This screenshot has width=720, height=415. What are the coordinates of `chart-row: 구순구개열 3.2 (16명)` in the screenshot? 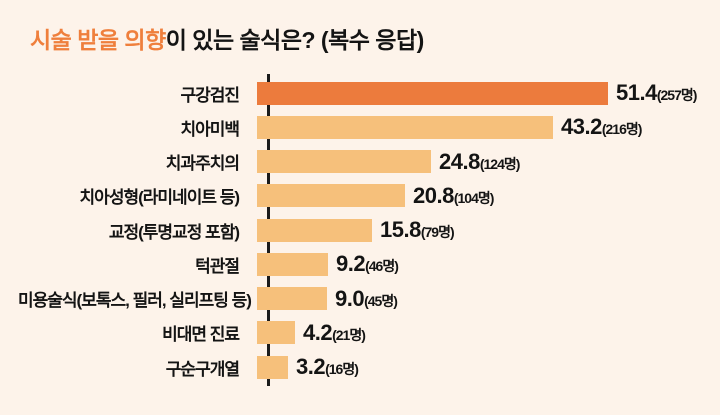 It's located at (366, 367).